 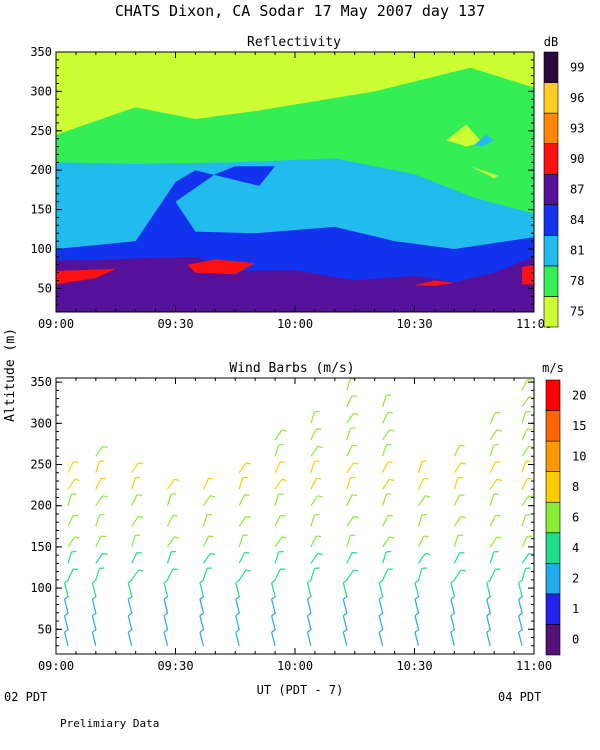 I want to click on y-tick-label: 50, so click(x=45, y=629).